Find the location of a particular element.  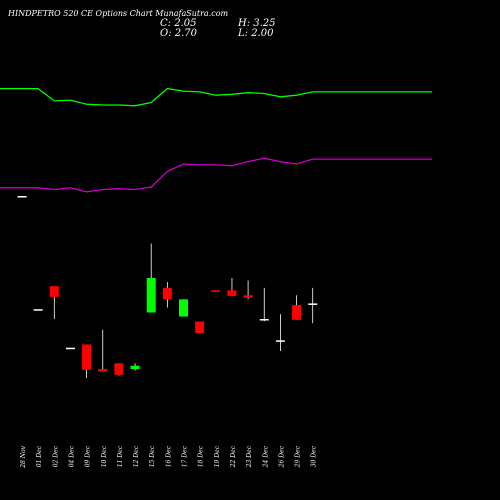

date-label: 23 Dec is located at coordinates (249, 456).